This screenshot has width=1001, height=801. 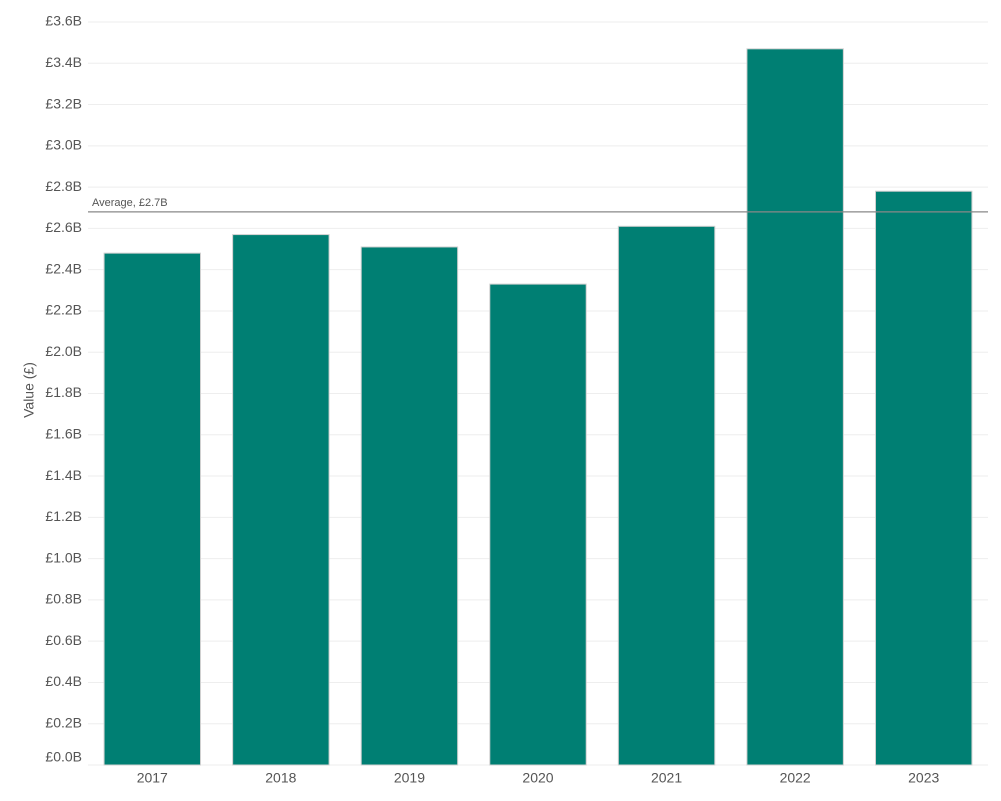 I want to click on y-tick-label: £0.6B, so click(x=63, y=640).